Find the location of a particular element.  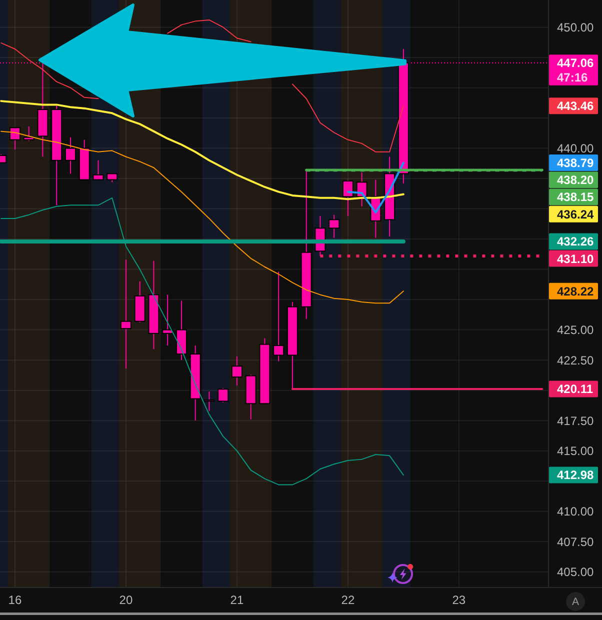

y-tick-label: 405.00 is located at coordinates (575, 572).